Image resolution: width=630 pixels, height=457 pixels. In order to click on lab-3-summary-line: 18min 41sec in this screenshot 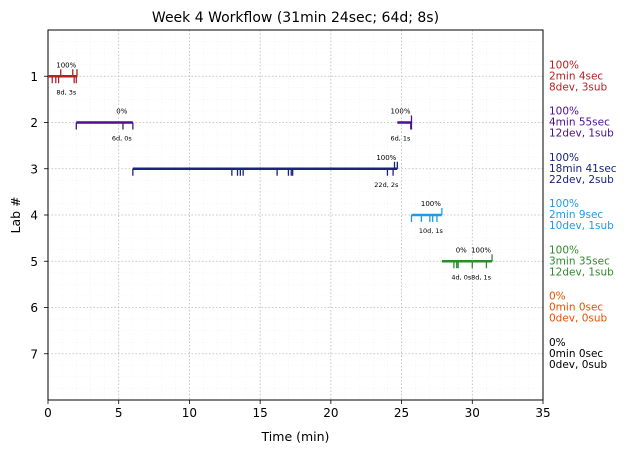, I will do `click(583, 169)`.